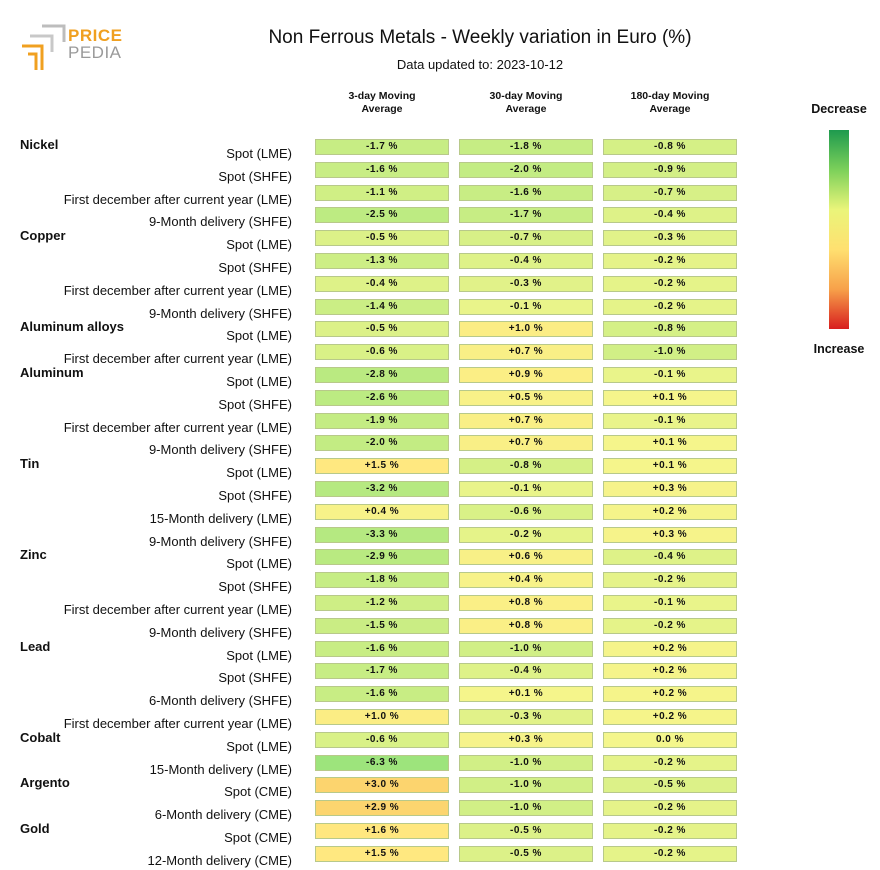 Image resolution: width=880 pixels, height=870 pixels. What do you see at coordinates (33, 555) in the screenshot?
I see `group-label: Zinc` at bounding box center [33, 555].